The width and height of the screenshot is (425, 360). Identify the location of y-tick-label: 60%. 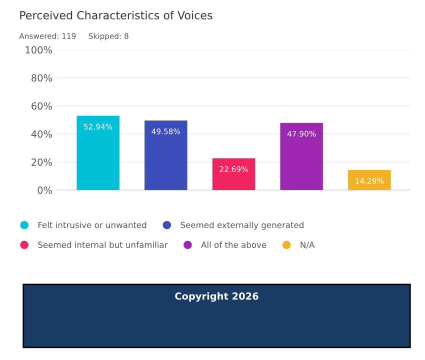
(42, 106).